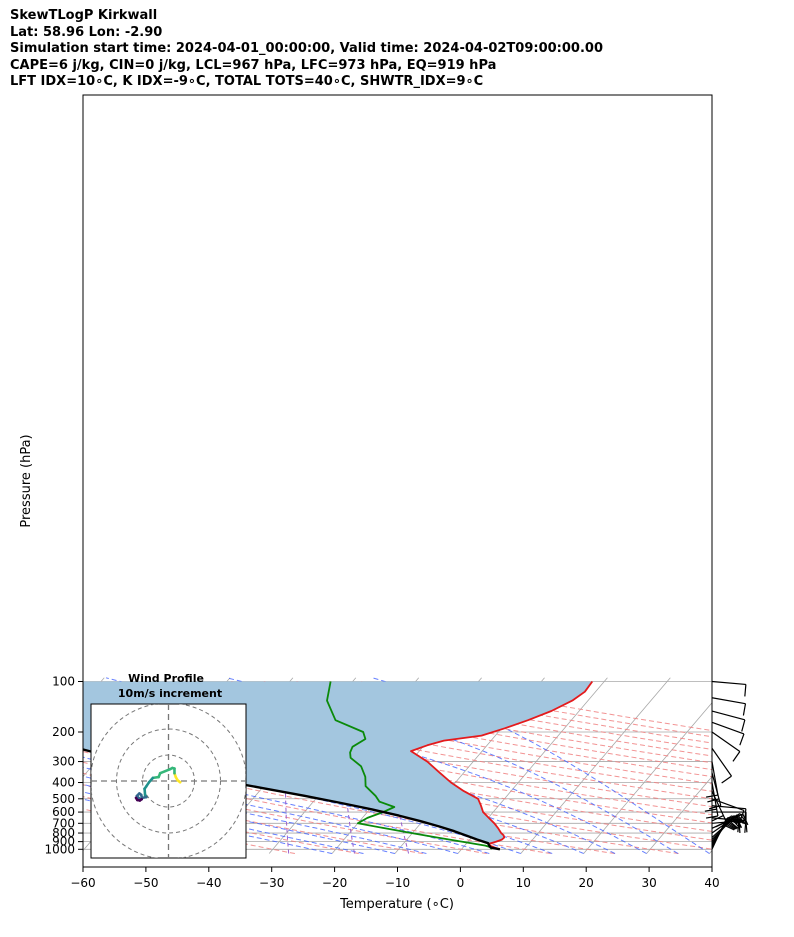 This screenshot has width=794, height=937. What do you see at coordinates (523, 883) in the screenshot?
I see `x-tick-label: 10` at bounding box center [523, 883].